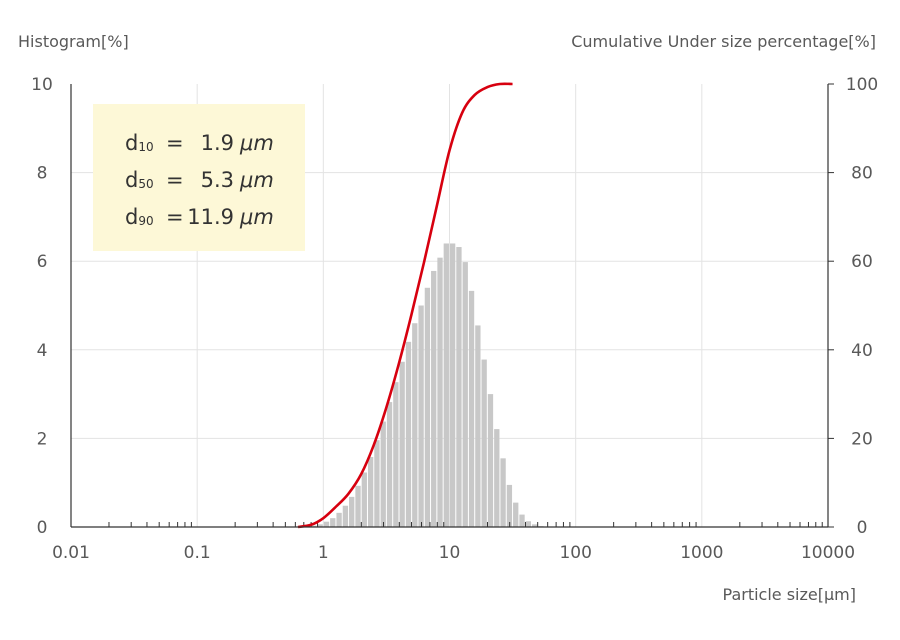 This screenshot has height=640, width=900. What do you see at coordinates (71, 553) in the screenshot?
I see `x-tick-label: 0.01` at bounding box center [71, 553].